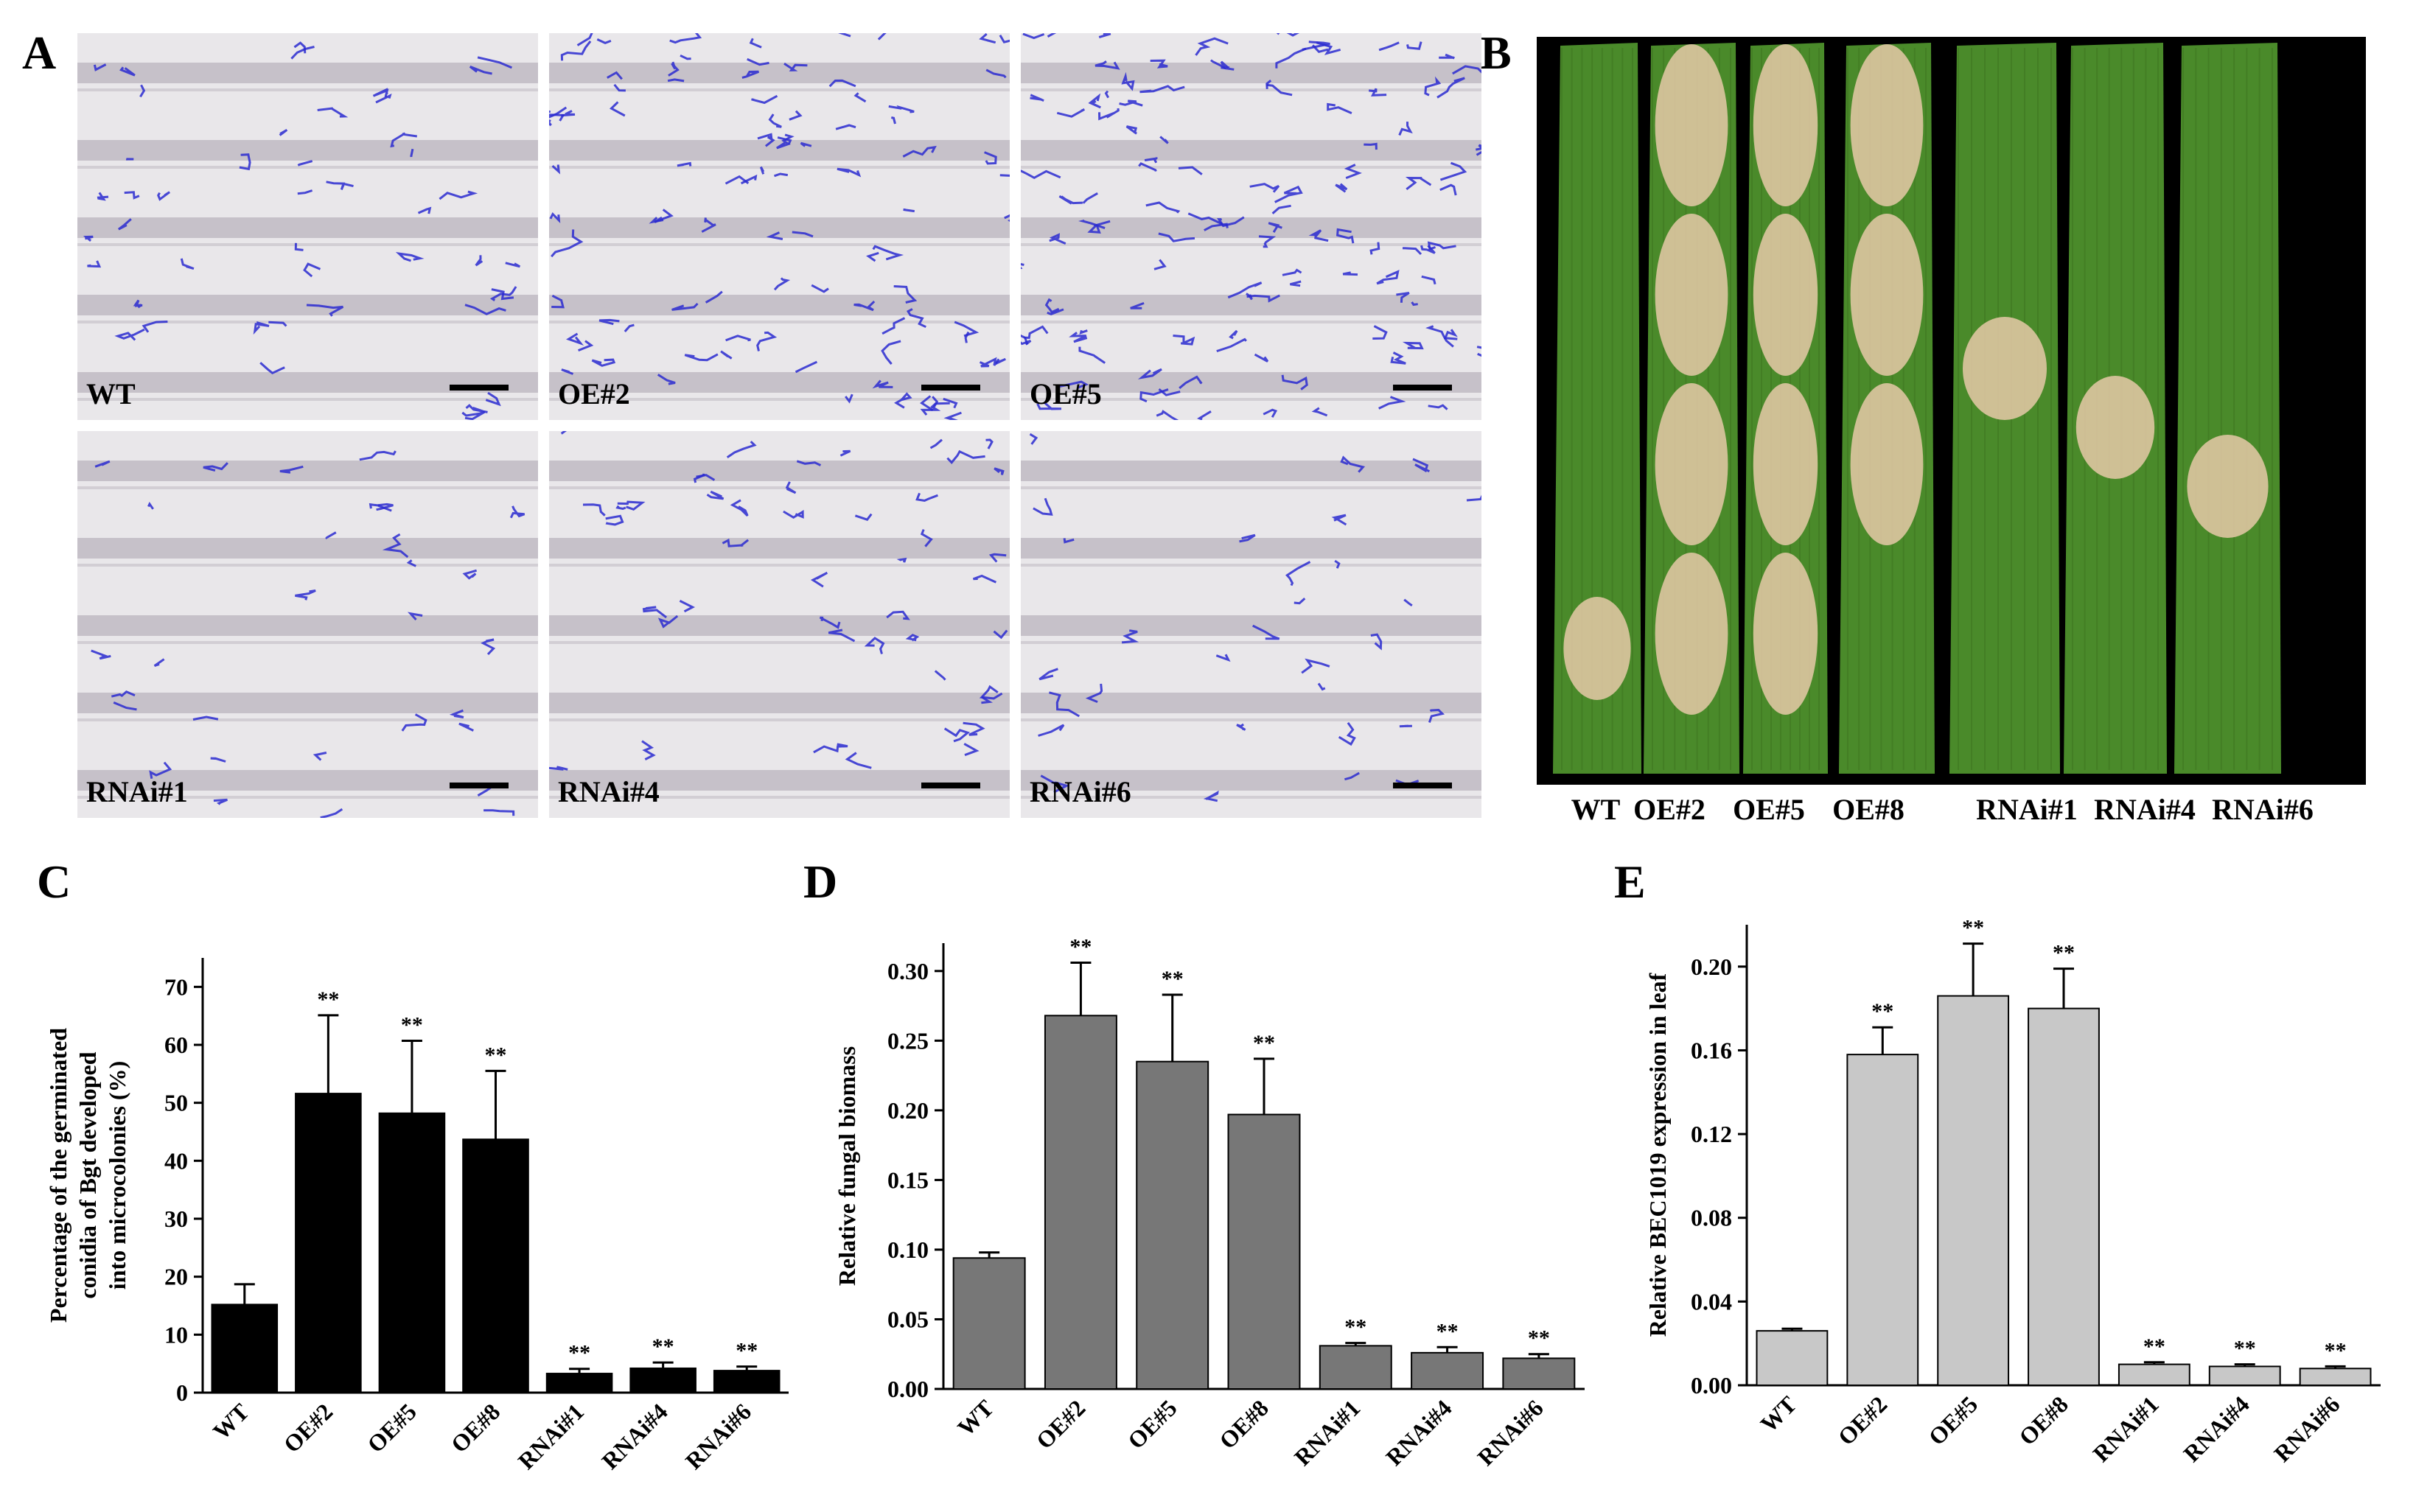  I want to click on scale-bar, so click(950, 388).